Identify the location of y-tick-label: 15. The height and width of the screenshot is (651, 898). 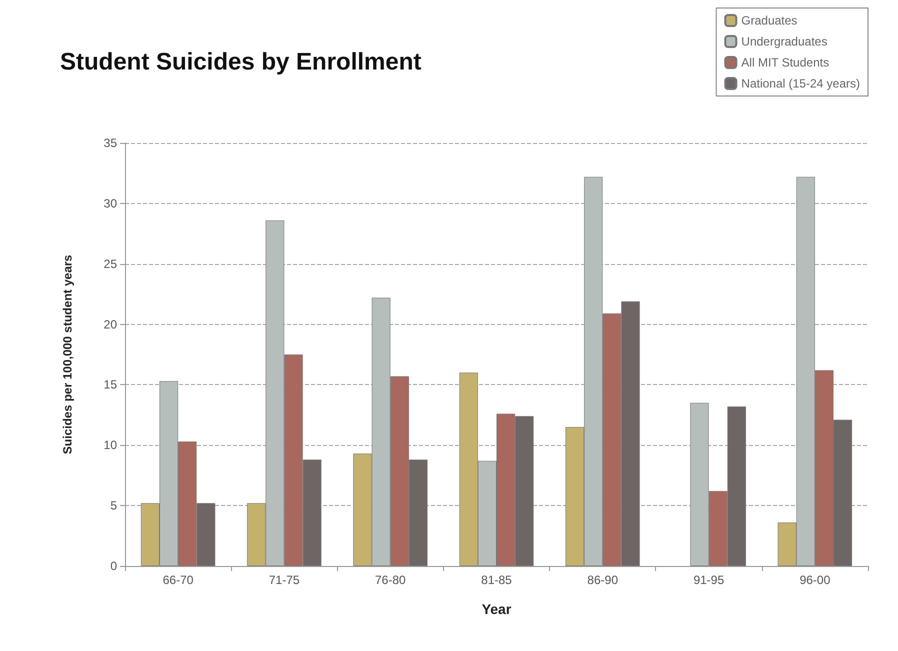
(111, 385).